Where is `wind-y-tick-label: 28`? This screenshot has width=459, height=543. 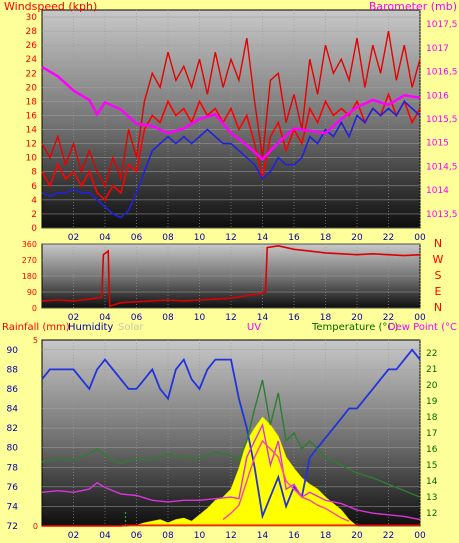 wind-y-tick-label: 28 is located at coordinates (32, 32).